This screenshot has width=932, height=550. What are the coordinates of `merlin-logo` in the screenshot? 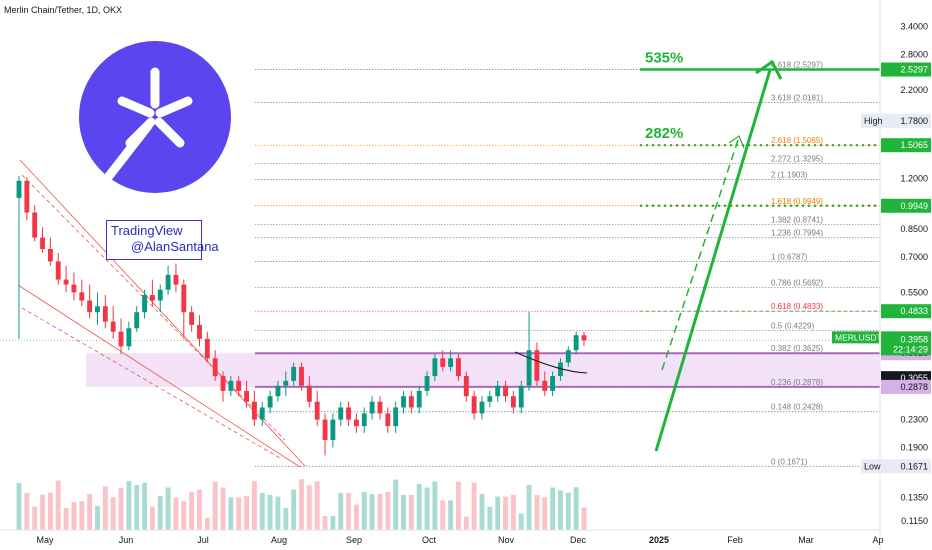 It's located at (155, 117).